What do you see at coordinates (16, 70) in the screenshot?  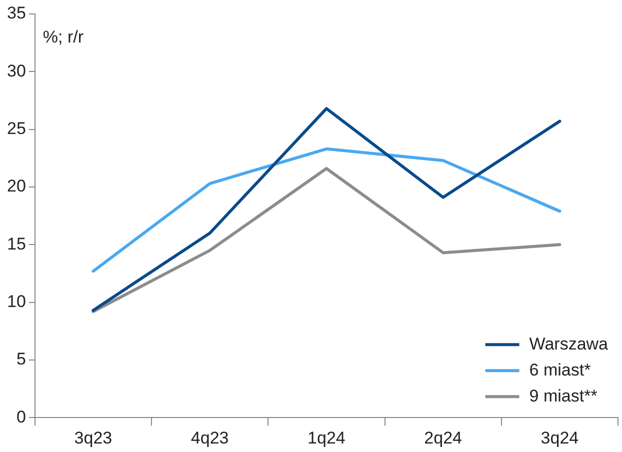 I see `y-tick-label: 30` at bounding box center [16, 70].